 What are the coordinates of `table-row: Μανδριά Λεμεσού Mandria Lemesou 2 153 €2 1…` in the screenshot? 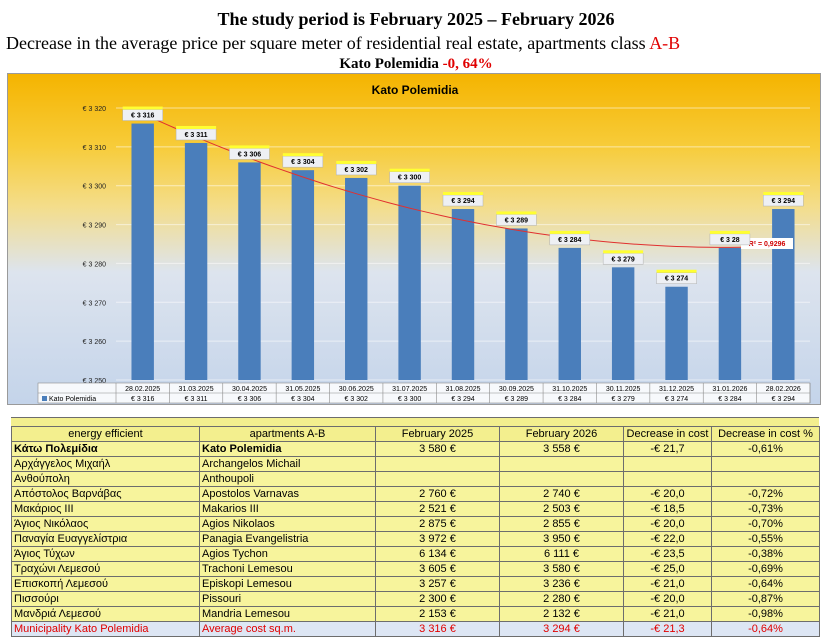 It's located at (415, 614).